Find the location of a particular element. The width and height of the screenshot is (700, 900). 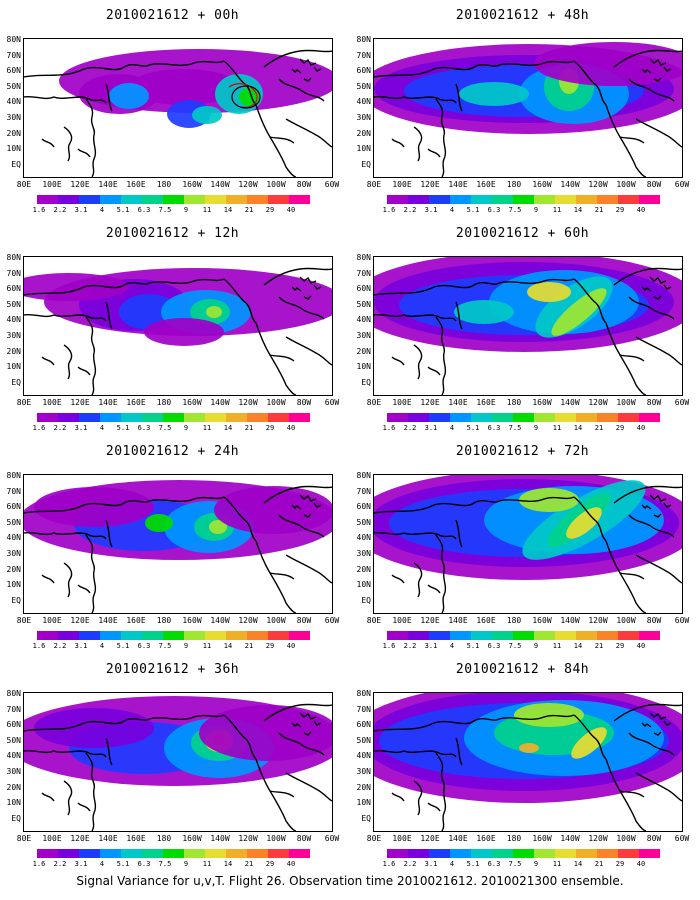

colorbar is located at coordinates (523, 199).